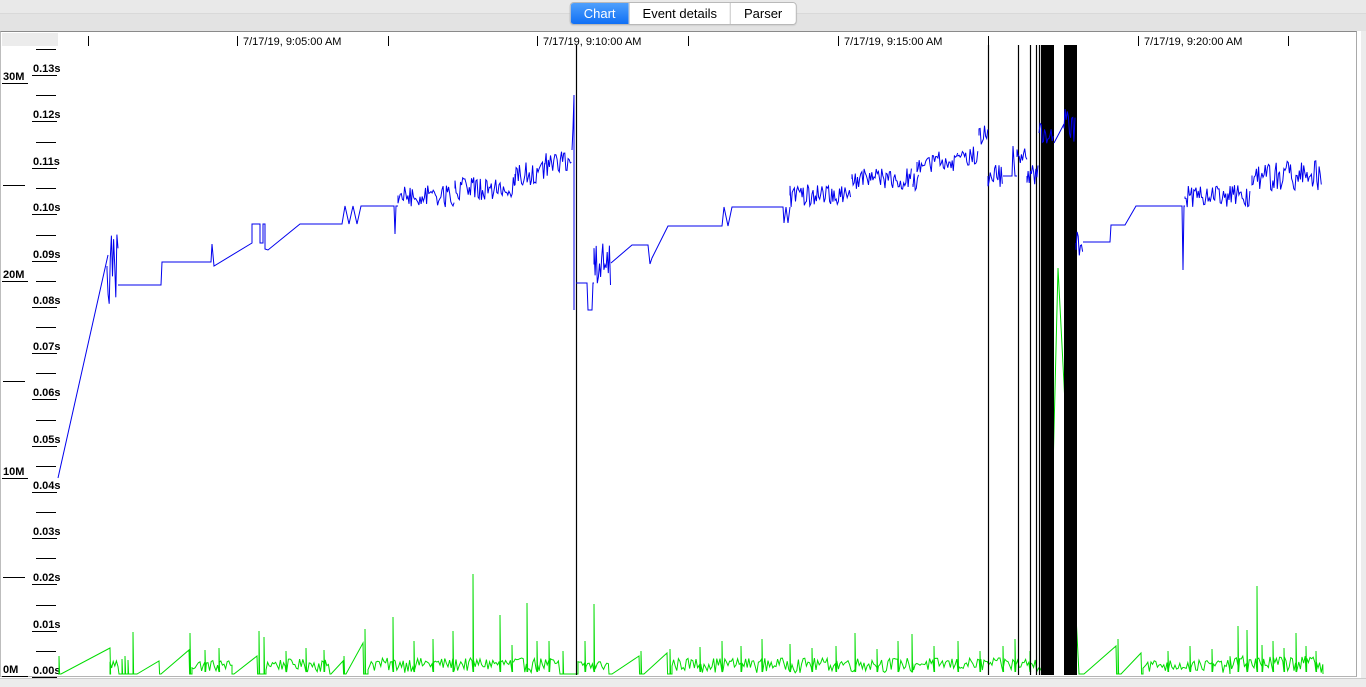 The width and height of the screenshot is (1366, 687). Describe the element at coordinates (47, 347) in the screenshot. I see `pause-axis-label: 0.07s` at that location.